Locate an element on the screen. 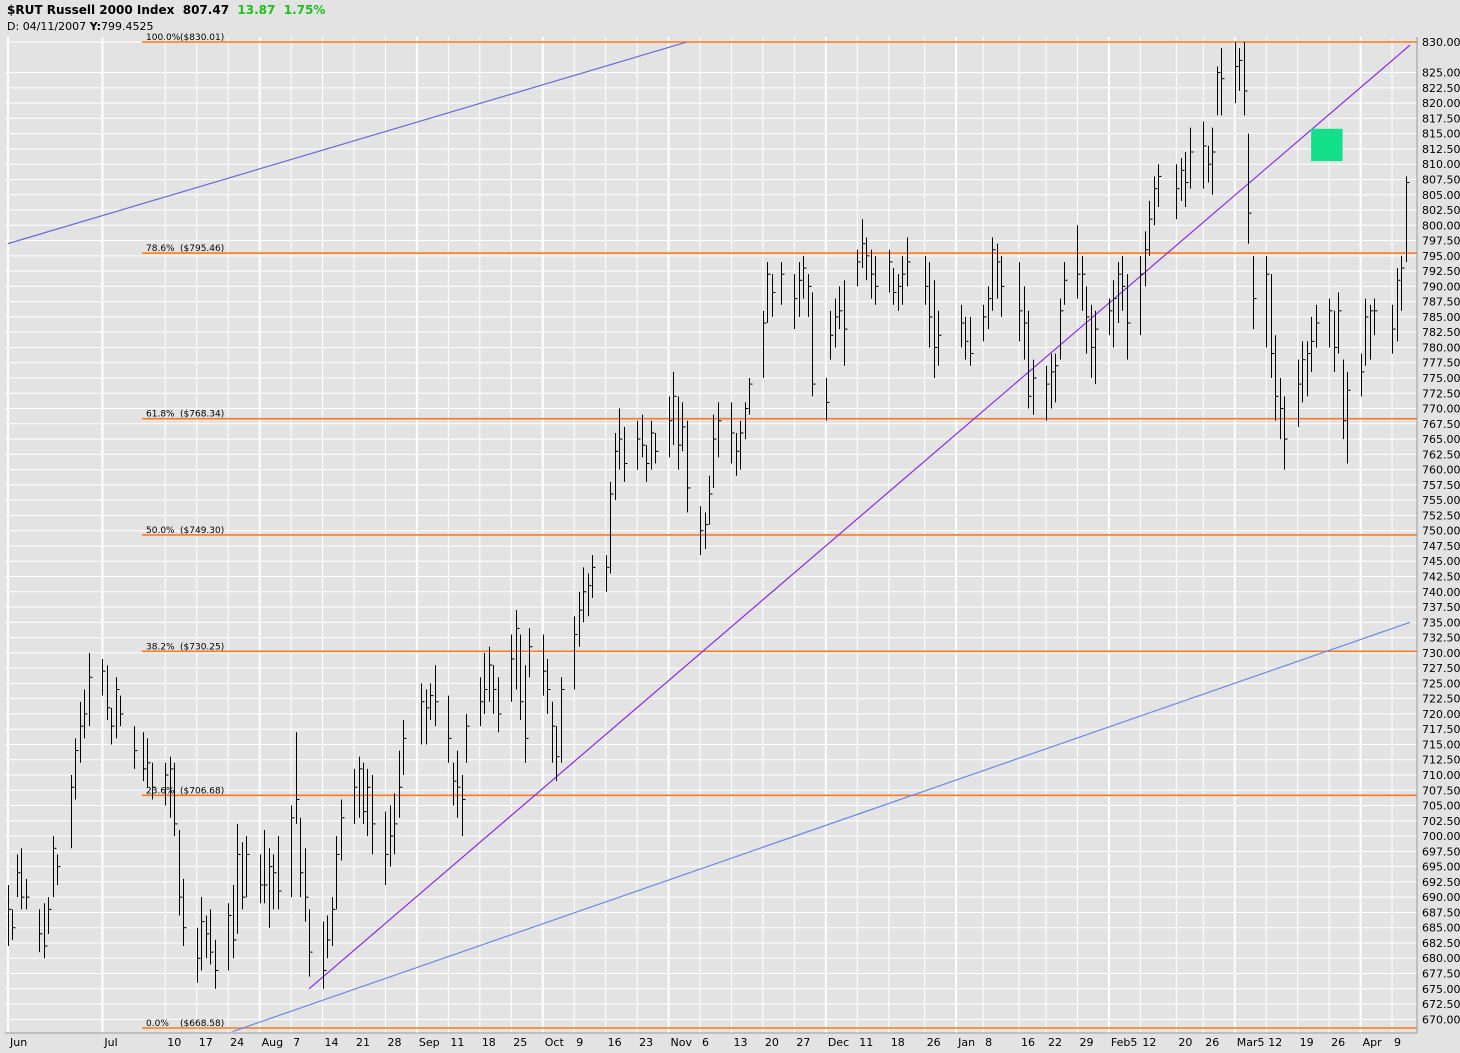 The image size is (1460, 1053). y-tick-label: 817.50 is located at coordinates (1441, 118).